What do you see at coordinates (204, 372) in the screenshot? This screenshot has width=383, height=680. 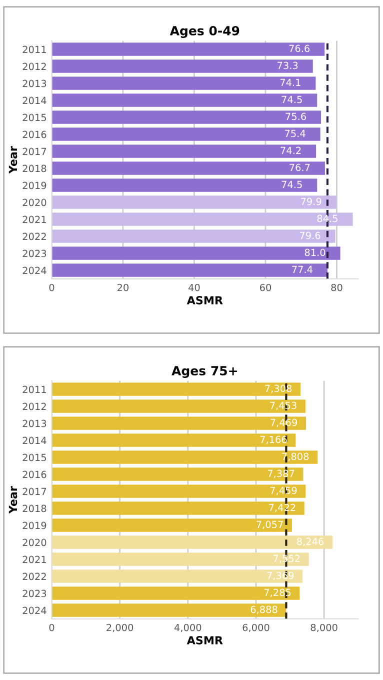 I see `chart-title: Ages 75+` at bounding box center [204, 372].